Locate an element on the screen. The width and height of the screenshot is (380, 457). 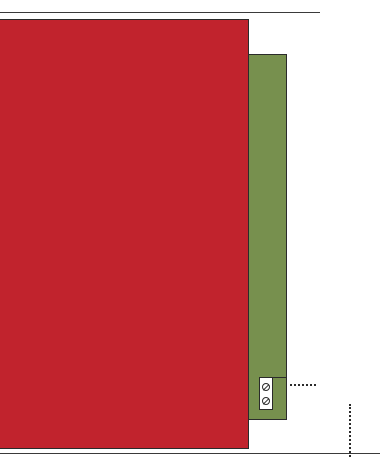
terminal-block is located at coordinates (266, 393).